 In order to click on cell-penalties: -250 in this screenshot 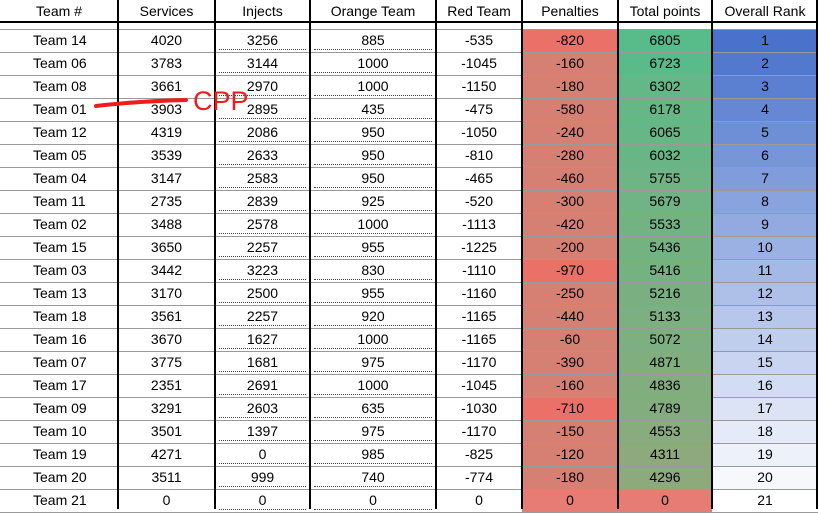, I will do `click(570, 293)`.